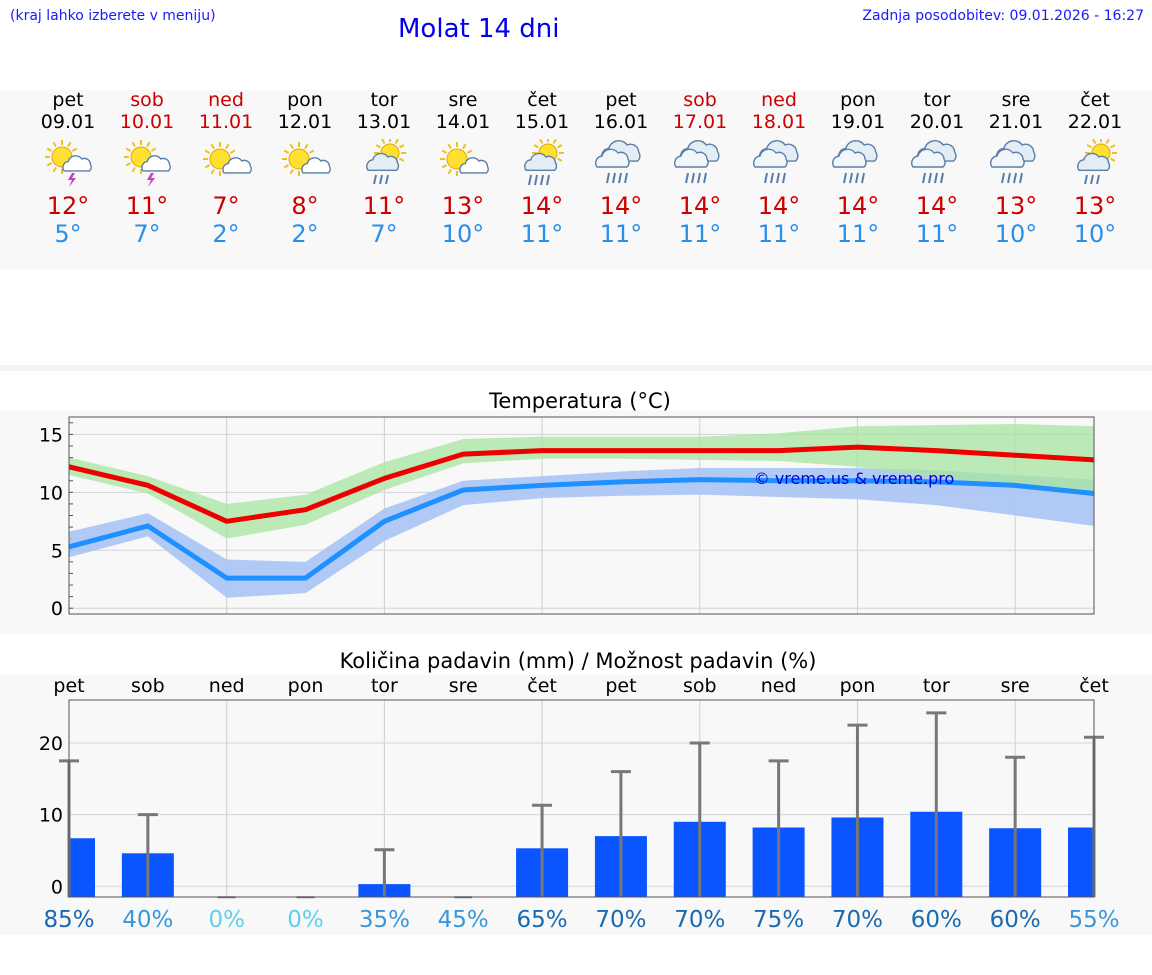  What do you see at coordinates (463, 169) in the screenshot?
I see `day-forecast-5: sre 14.01 13° 10°` at bounding box center [463, 169].